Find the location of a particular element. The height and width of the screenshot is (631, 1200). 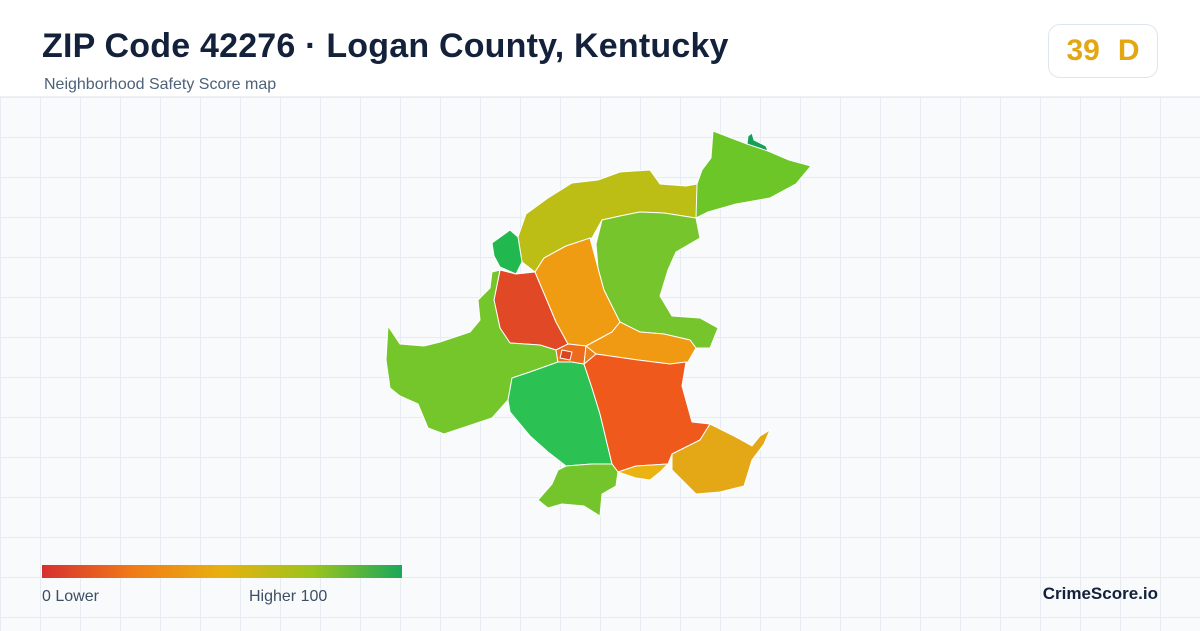

legend-low-label: 0 Lower is located at coordinates (70, 596).